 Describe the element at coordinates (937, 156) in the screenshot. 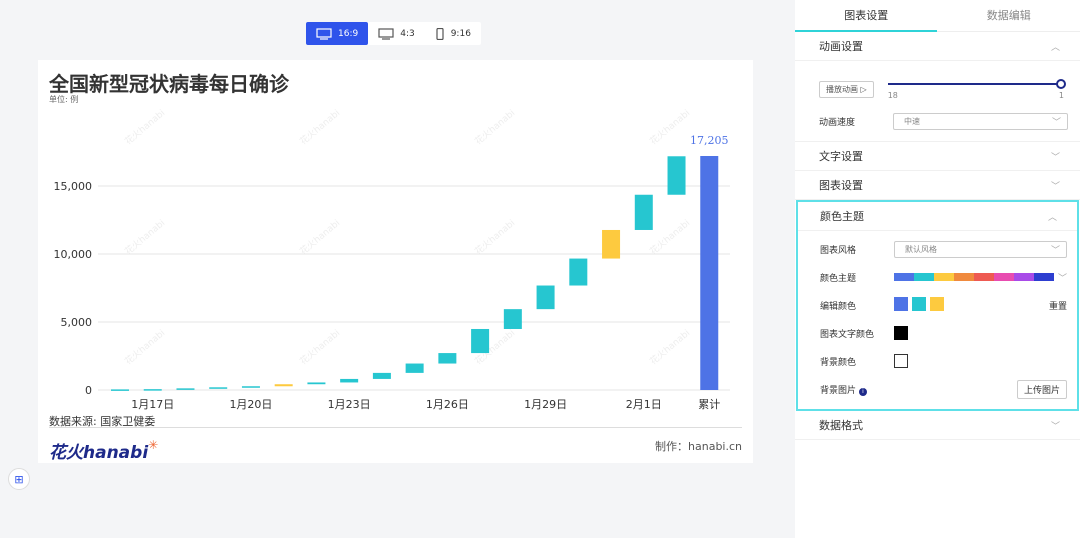

I see `section-text-header: 文字设置 ﹀` at that location.